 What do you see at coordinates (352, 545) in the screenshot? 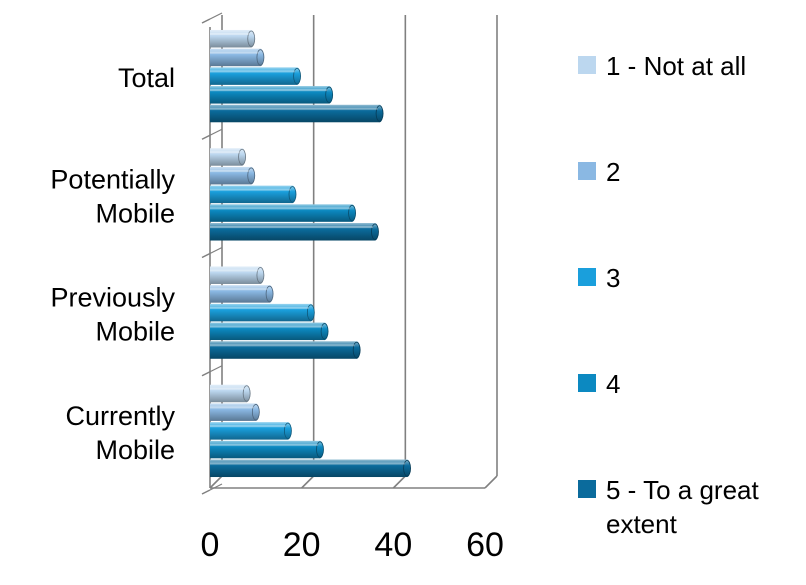
I see `x-axis: 0 20 40 60` at bounding box center [352, 545].